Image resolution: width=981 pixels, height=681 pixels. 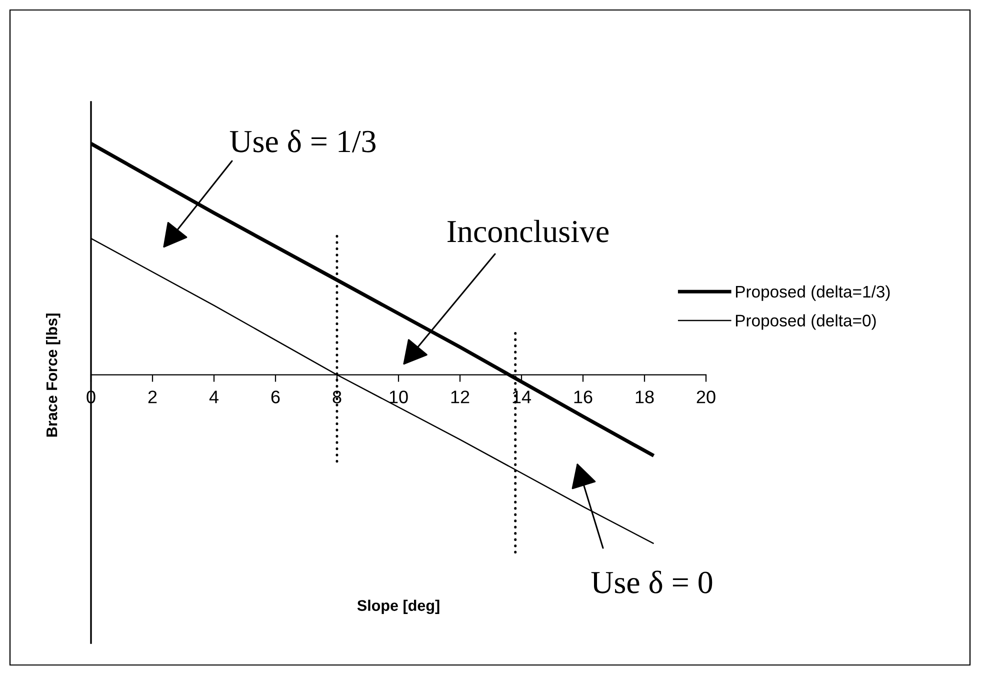 What do you see at coordinates (651, 582) in the screenshot?
I see `text: Use δ = 0` at bounding box center [651, 582].